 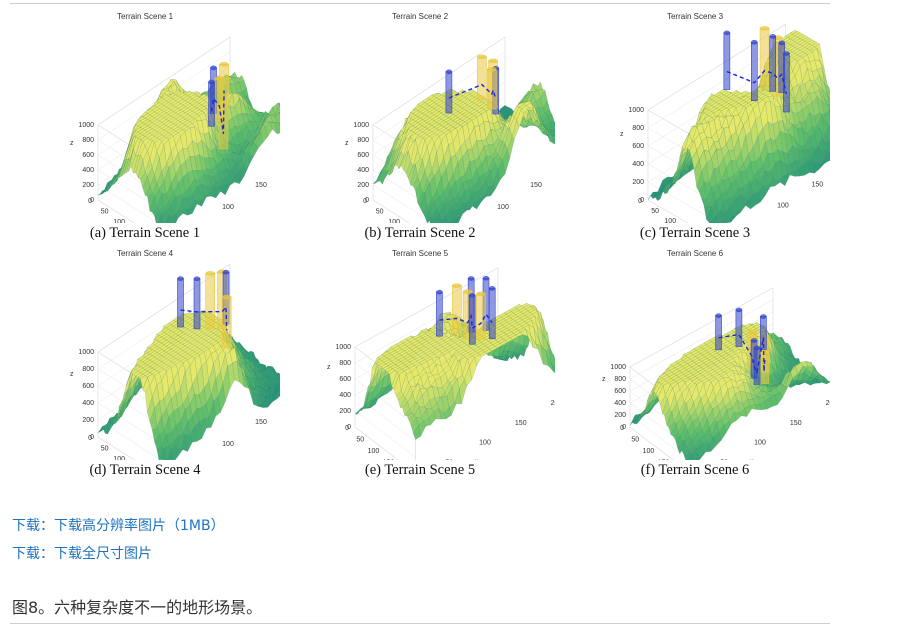 What do you see at coordinates (420, 233) in the screenshot?
I see `panel-caption: (b) Terrain Scene 2` at bounding box center [420, 233].